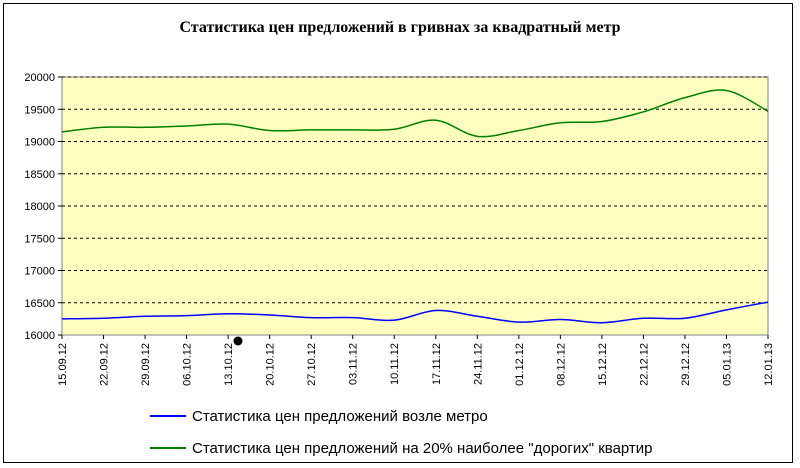 This screenshot has width=800, height=468. I want to click on x-tick-label: 13.10.12, so click(229, 364).